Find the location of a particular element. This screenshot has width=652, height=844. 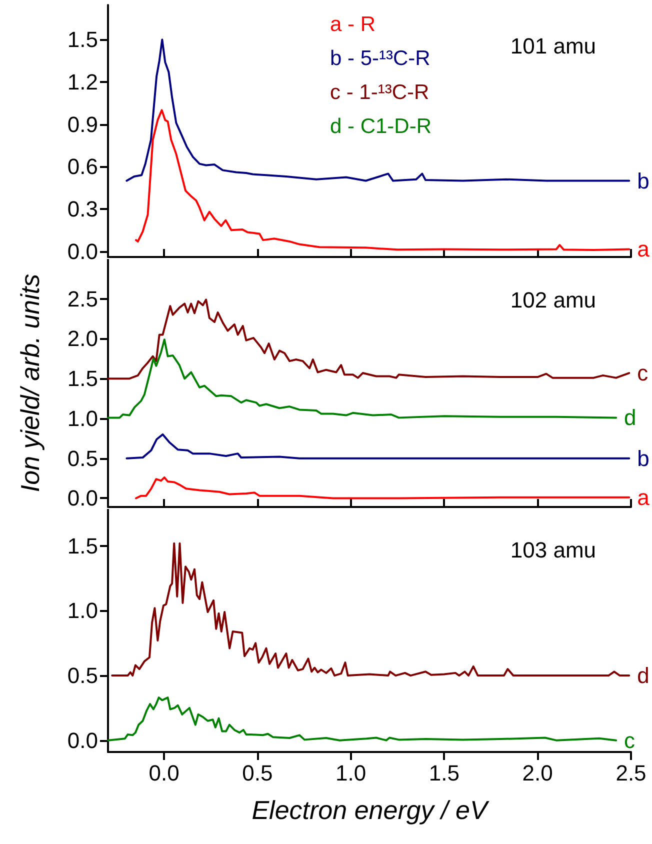

annotation: d is located at coordinates (630, 417).